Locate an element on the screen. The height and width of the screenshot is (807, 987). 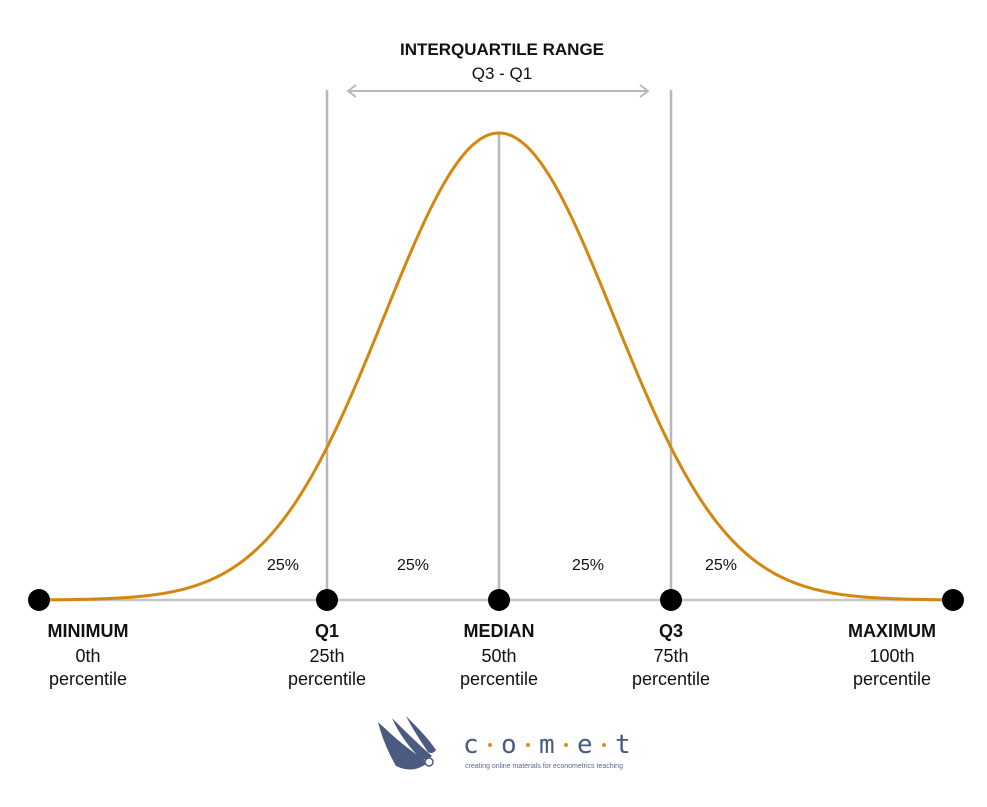
q3-percentile: 75th is located at coordinates (670, 656).